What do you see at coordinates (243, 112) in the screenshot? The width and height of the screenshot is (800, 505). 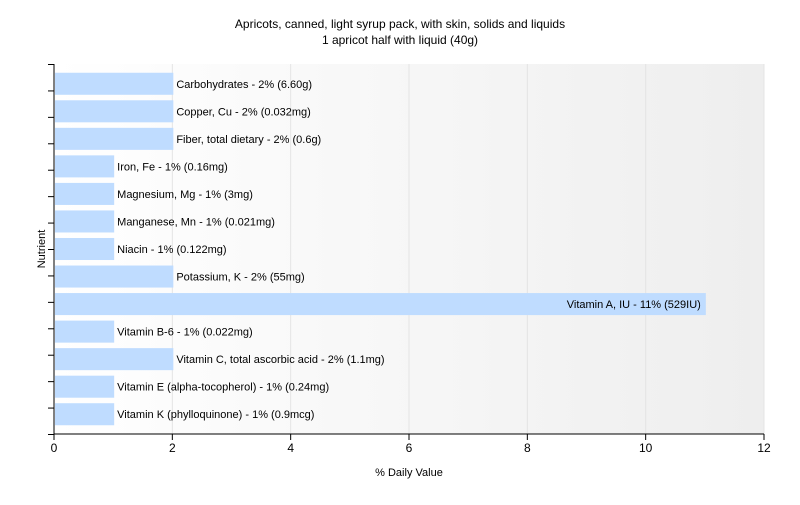 I see `bar-data-label: Copper, Cu - 2% (0.032mg)` at bounding box center [243, 112].